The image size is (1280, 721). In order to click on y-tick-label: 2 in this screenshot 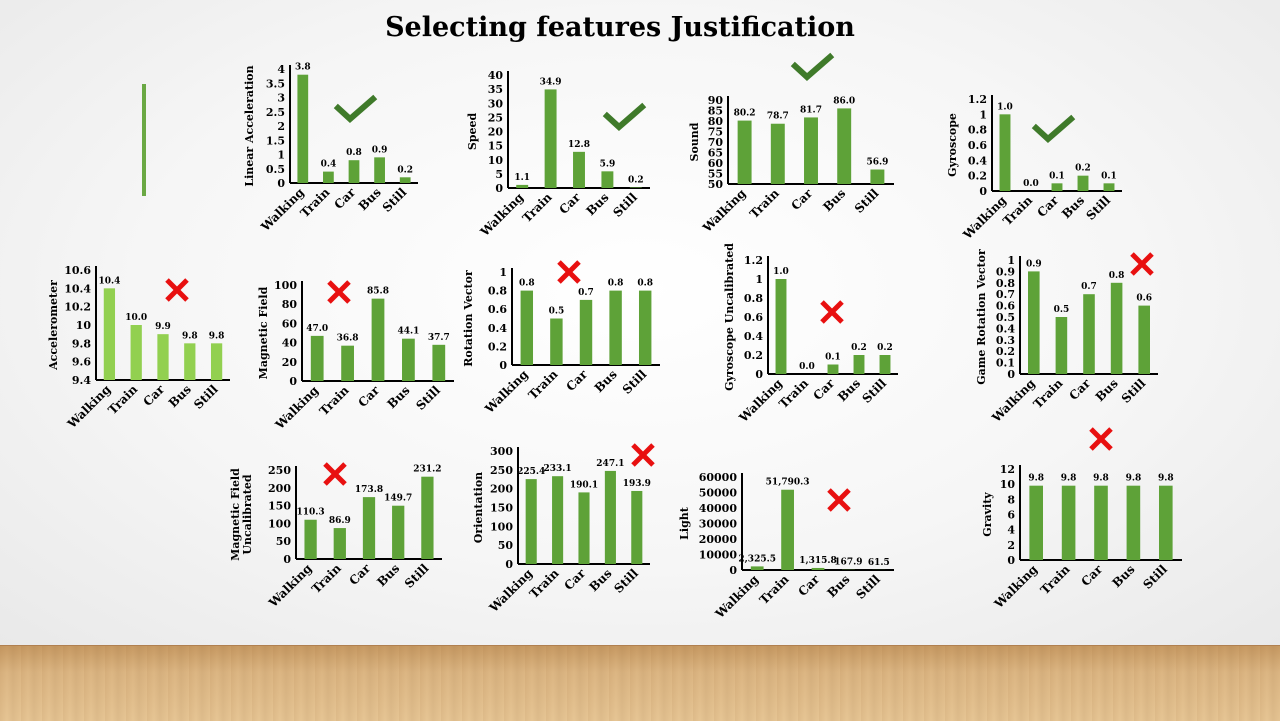, I will do `click(281, 126)`.